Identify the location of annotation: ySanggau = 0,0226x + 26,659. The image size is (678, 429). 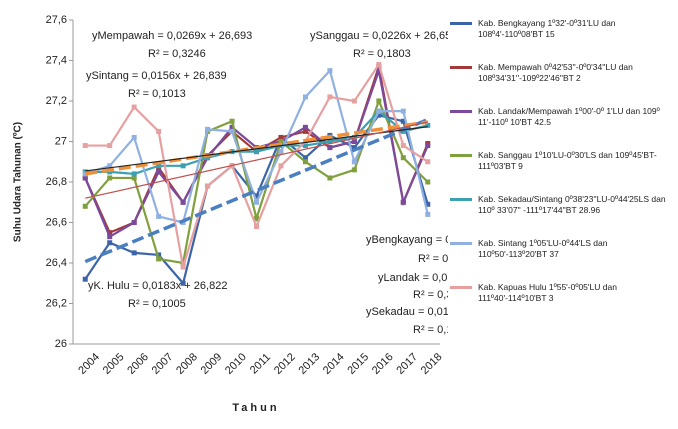
(379, 36).